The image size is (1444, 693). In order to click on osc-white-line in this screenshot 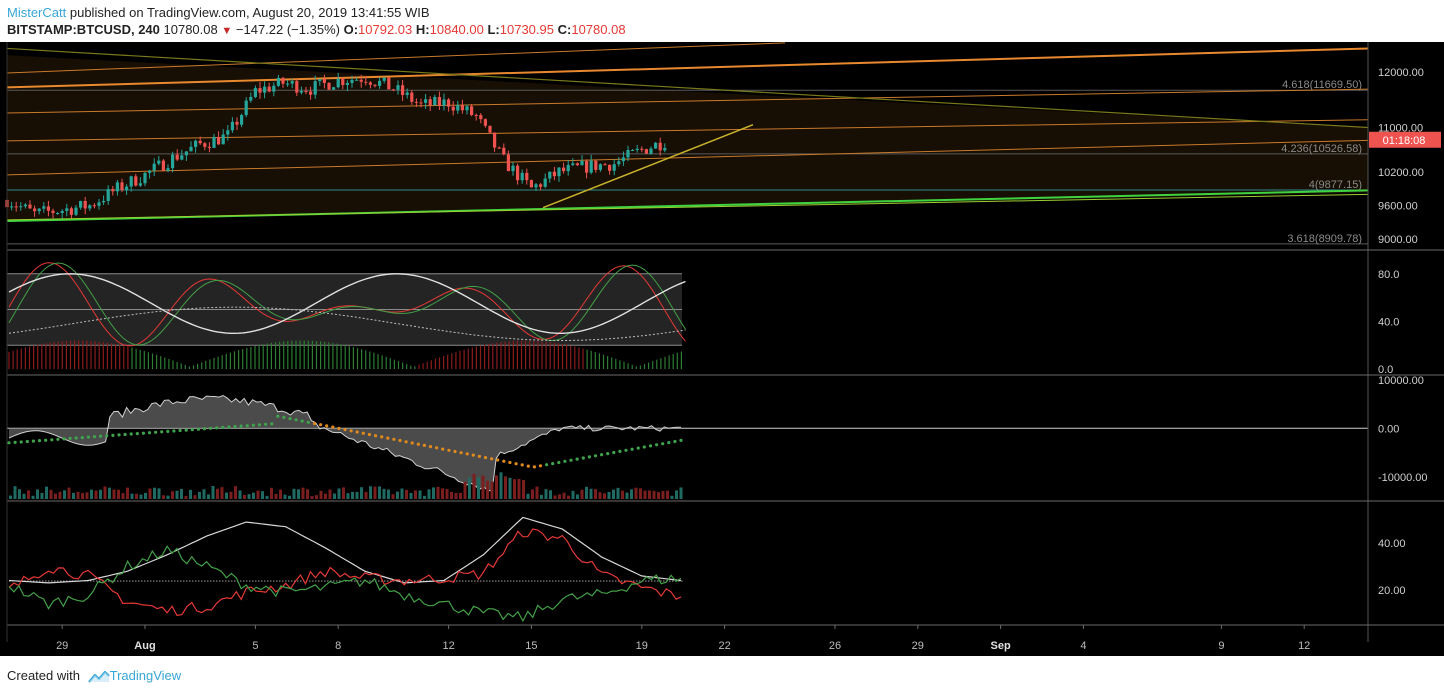, I will do `click(347, 303)`.